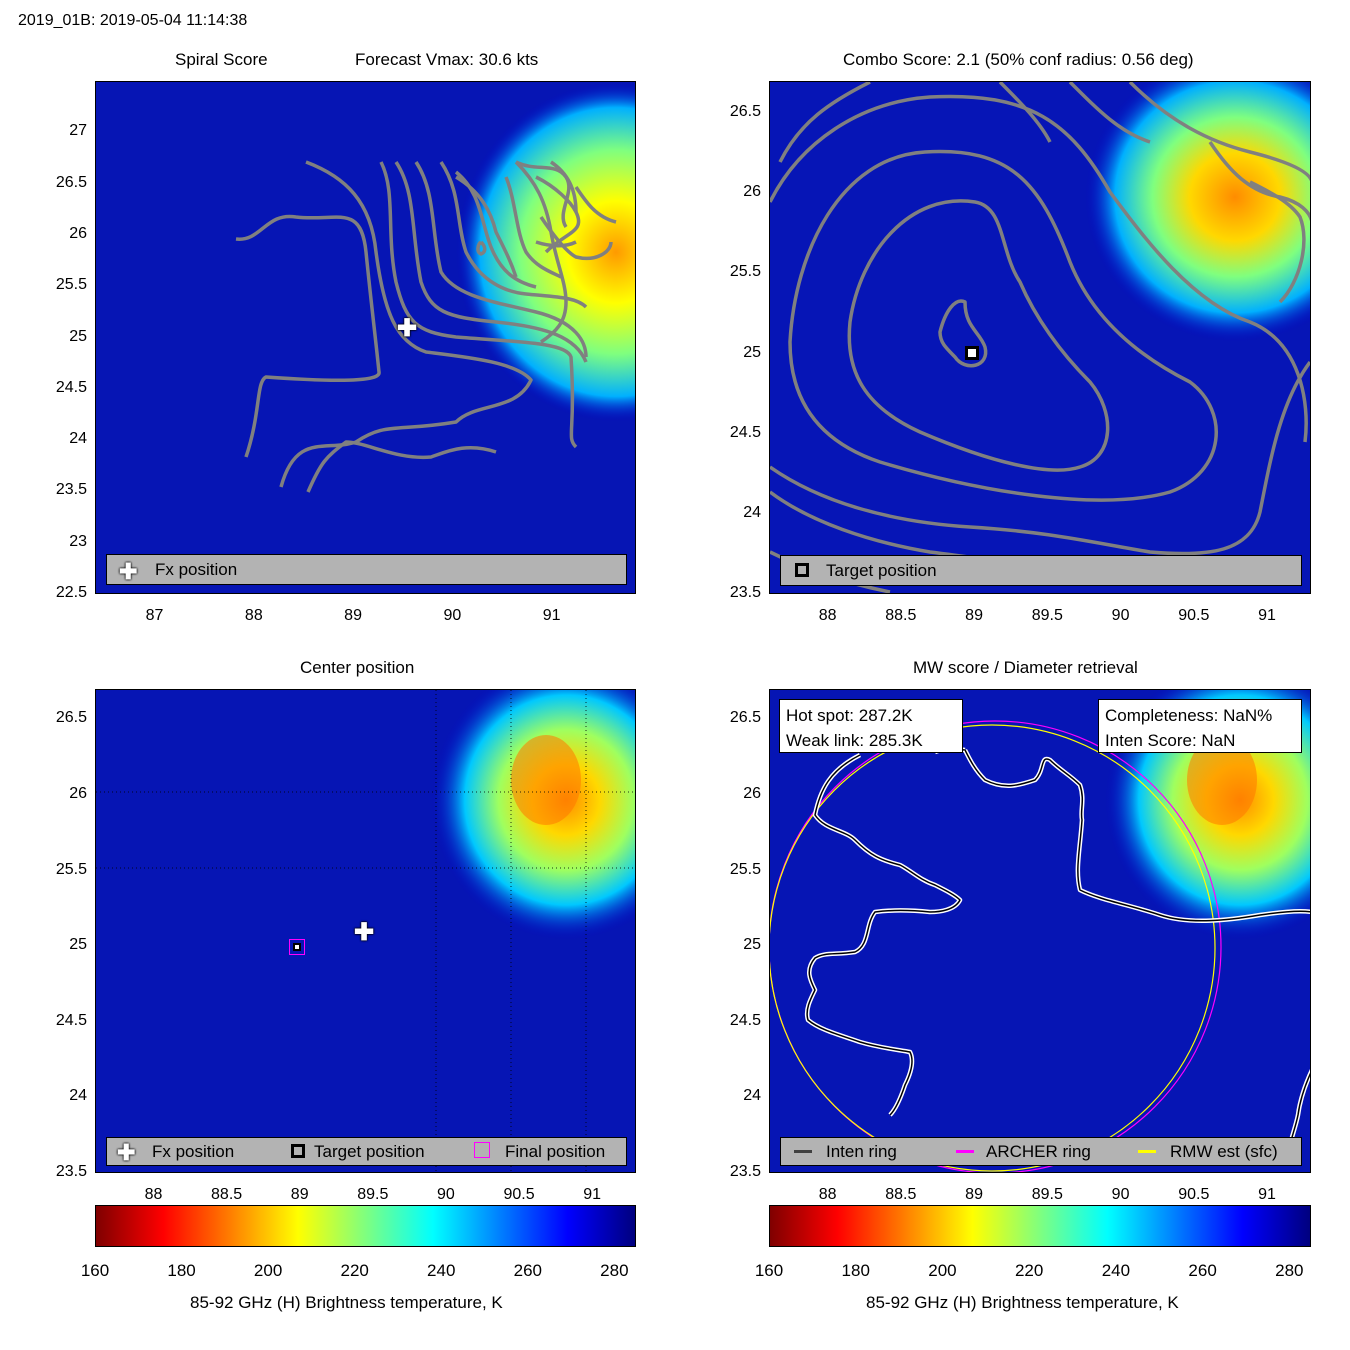  I want to click on legend-final-label: Final position, so click(555, 1151).